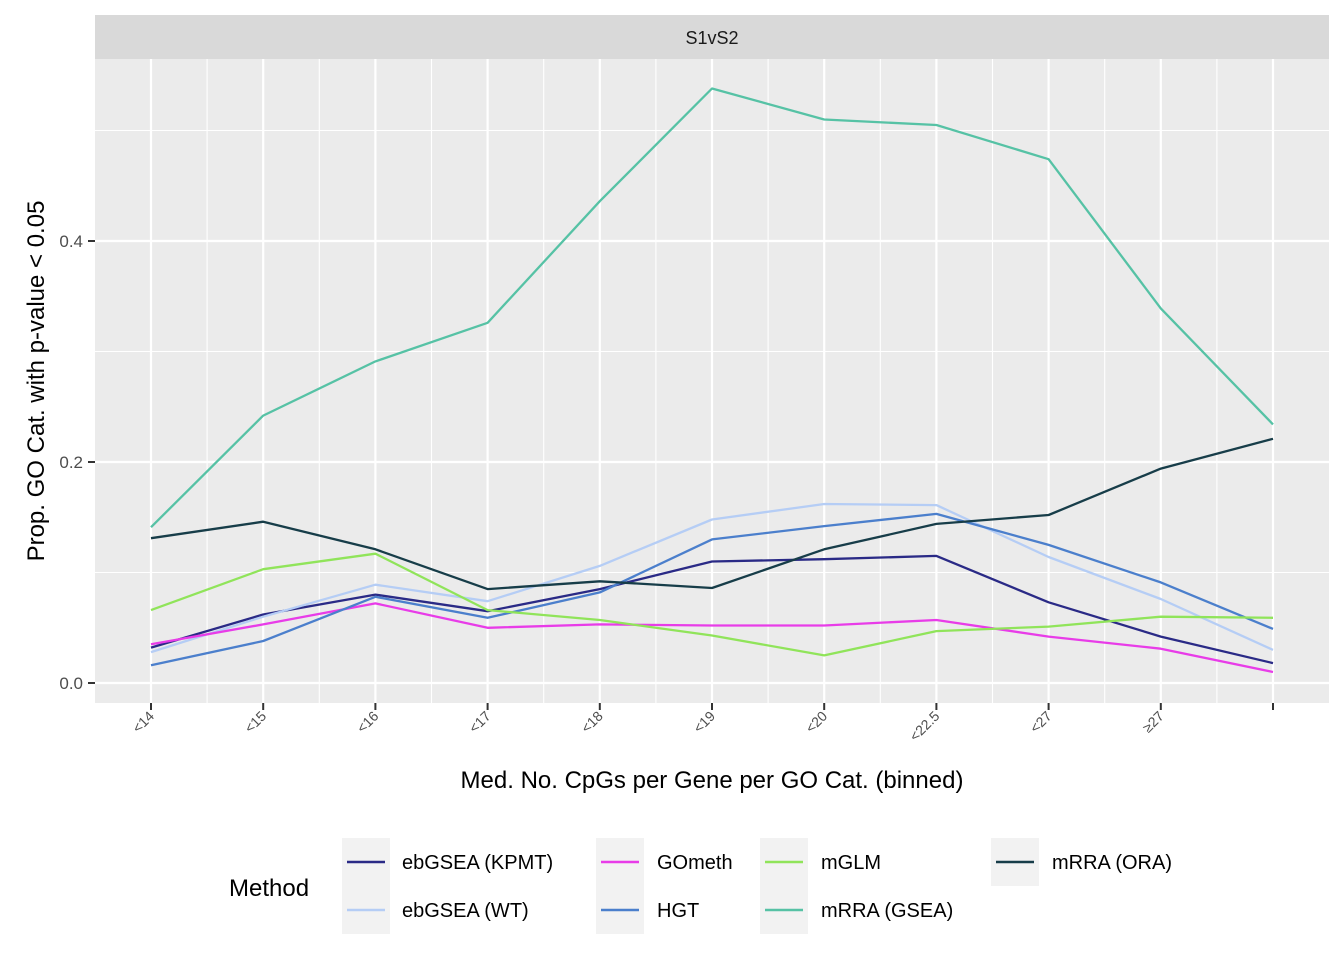 The width and height of the screenshot is (1344, 960). Describe the element at coordinates (851, 863) in the screenshot. I see `legend-label: mGLM` at that location.